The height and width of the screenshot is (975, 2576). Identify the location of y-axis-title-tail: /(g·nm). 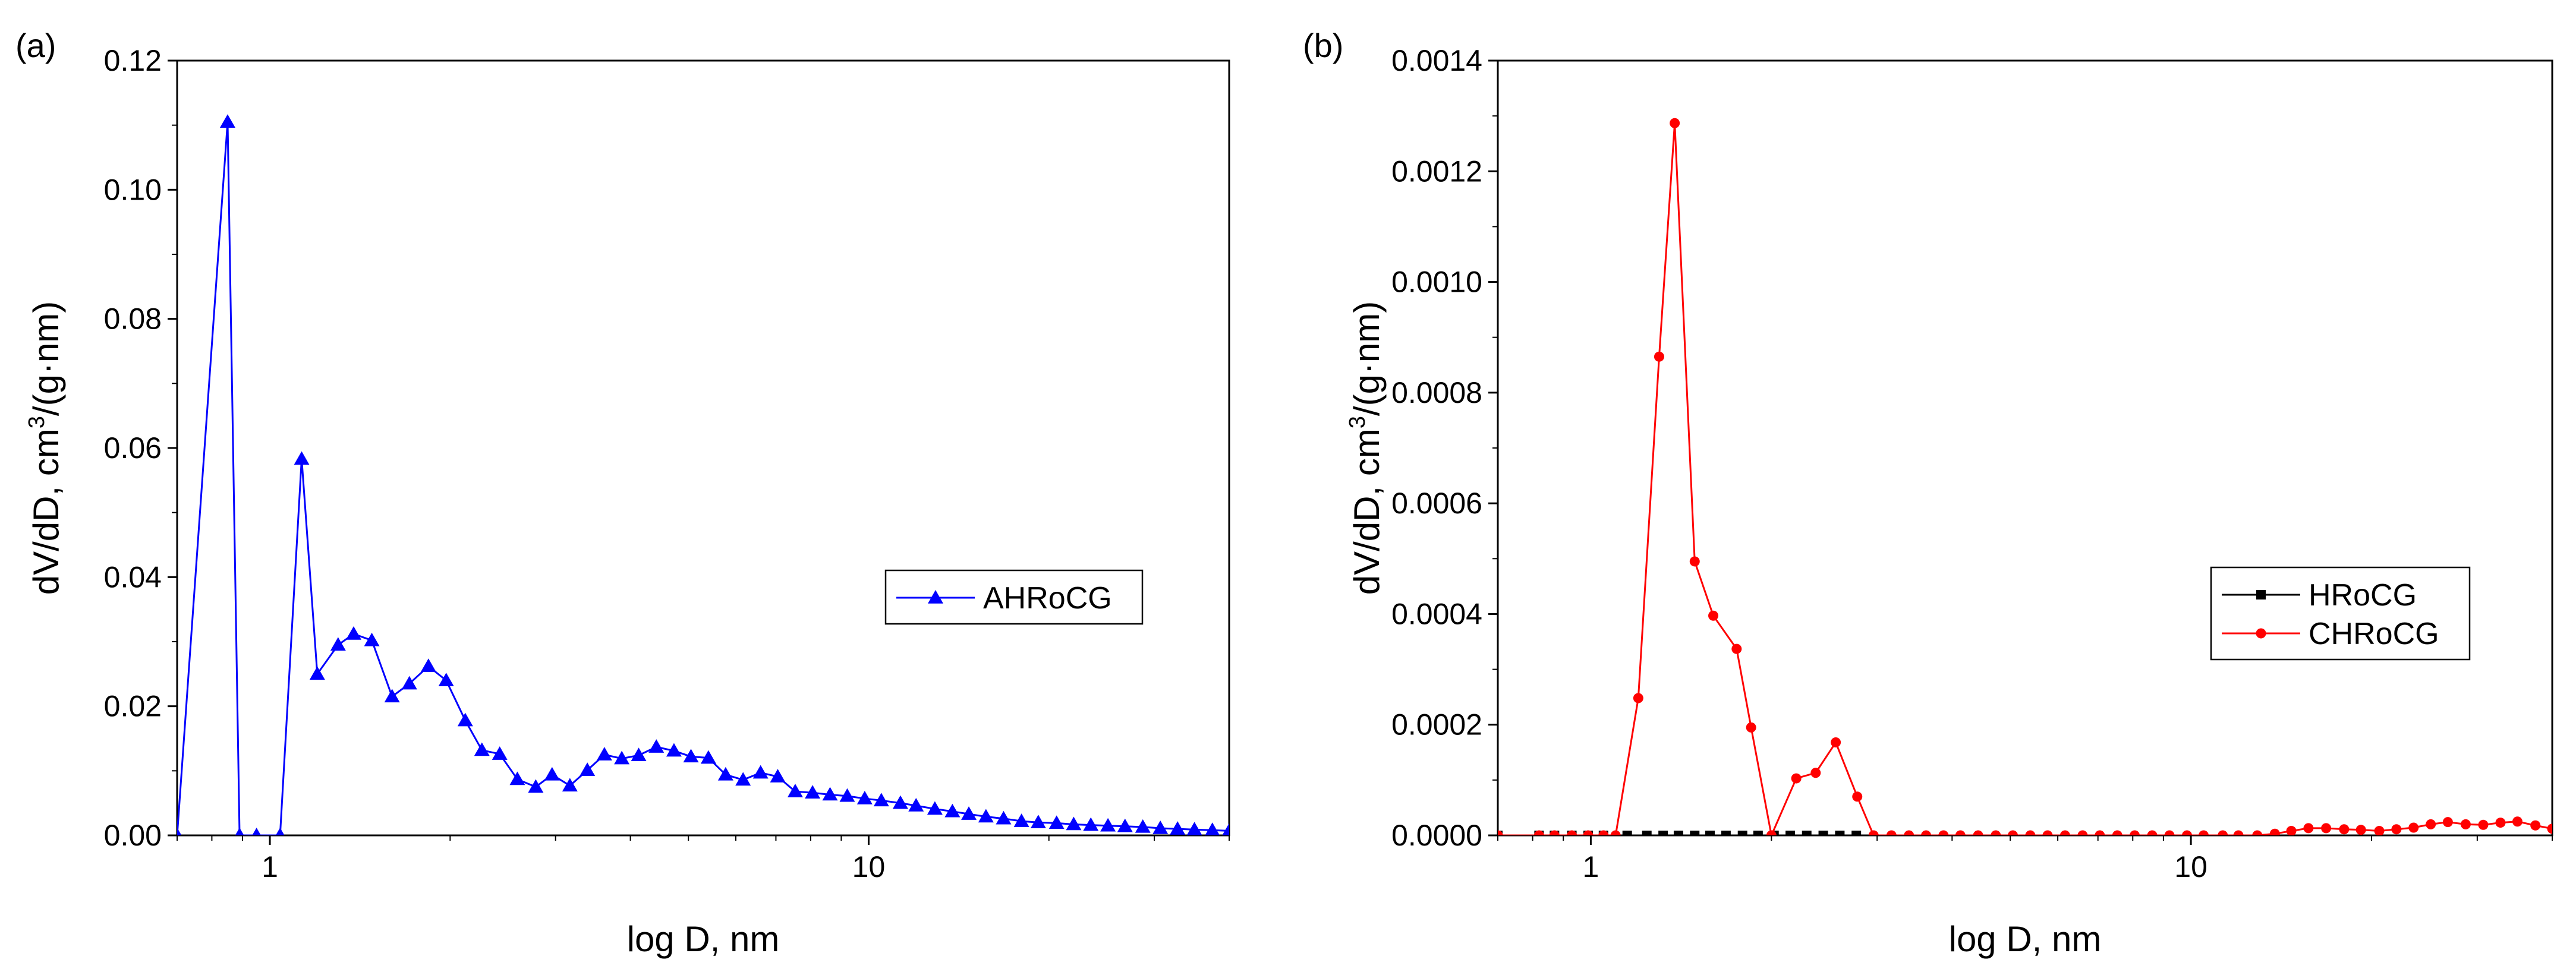
(1367, 358).